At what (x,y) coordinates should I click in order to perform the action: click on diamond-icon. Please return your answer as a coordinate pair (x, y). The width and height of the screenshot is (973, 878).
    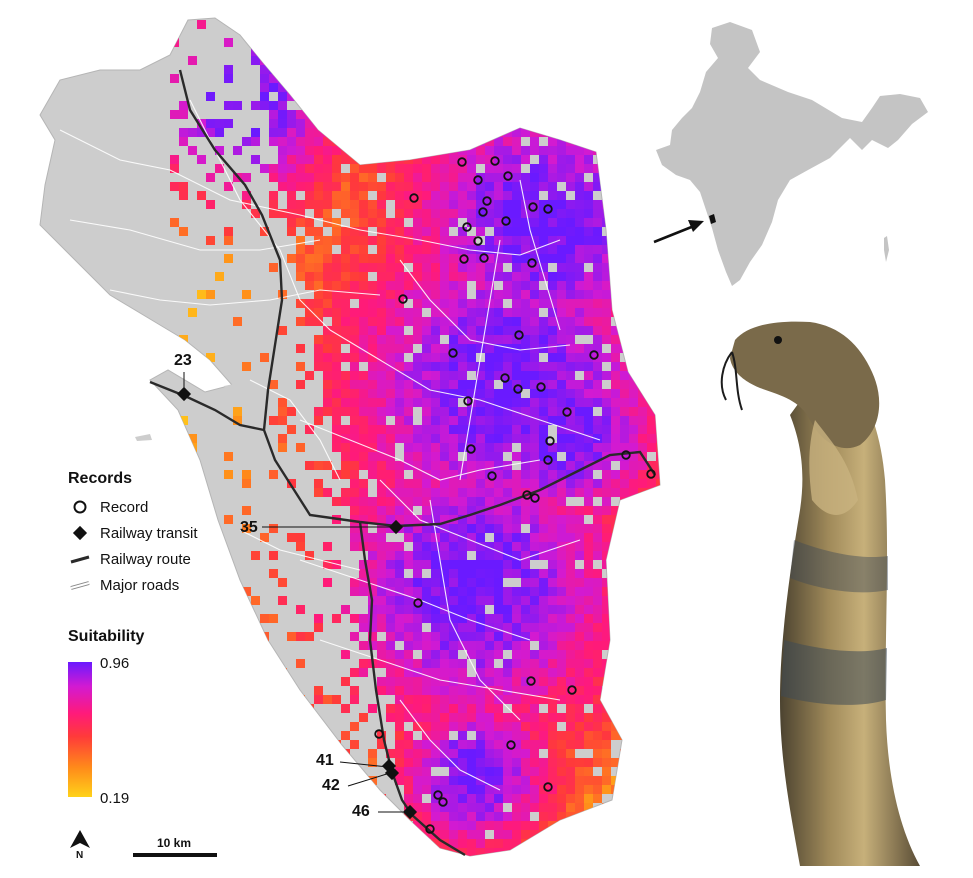
    Looking at the image, I should click on (396, 527).